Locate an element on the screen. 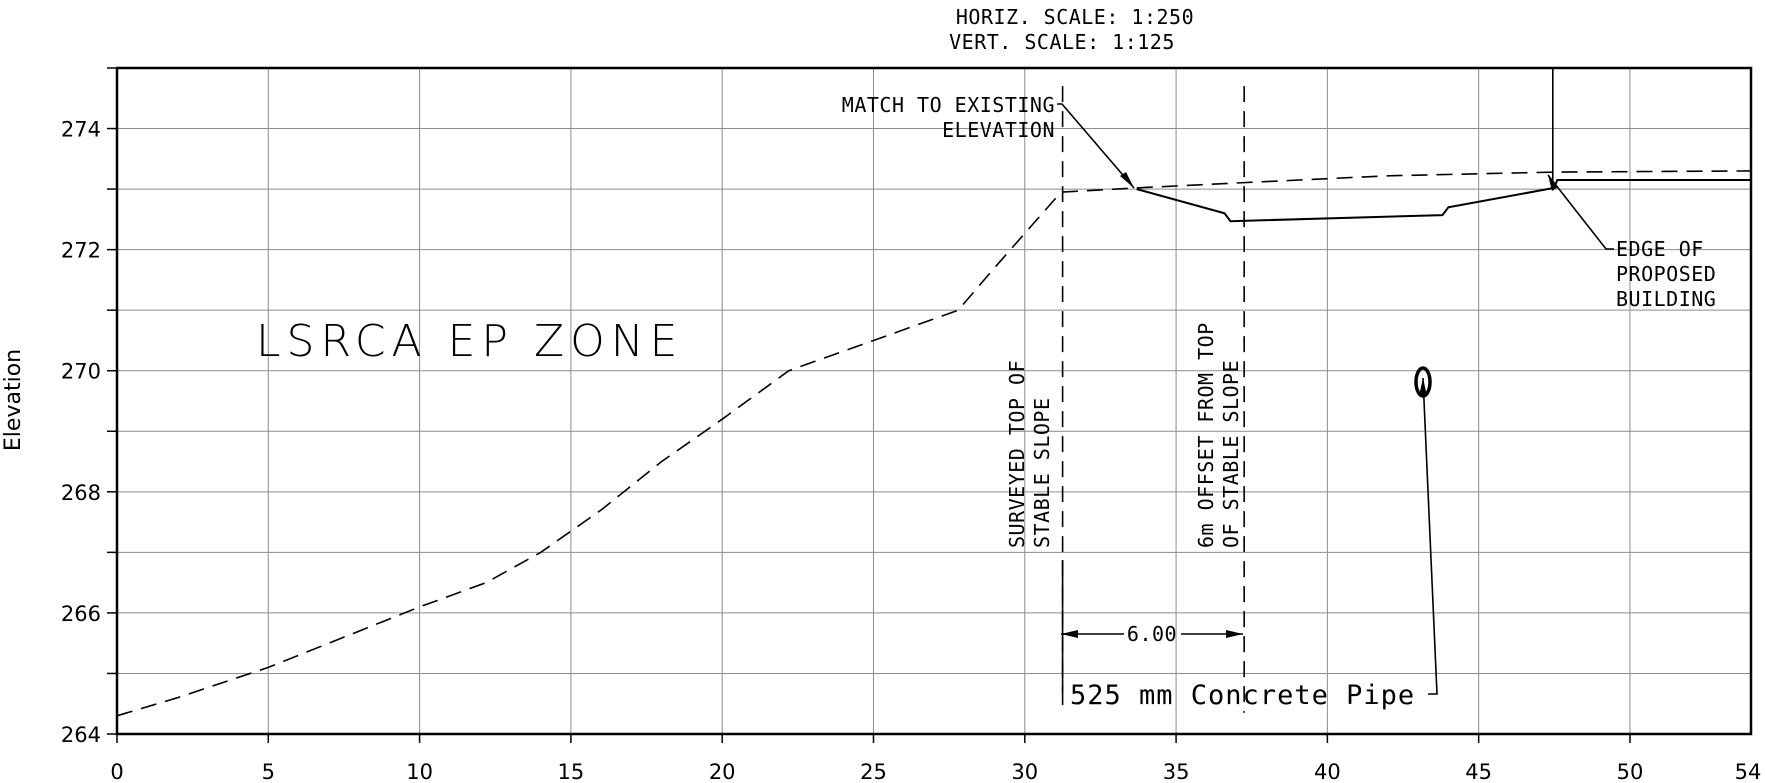  dimension-value: 6.00 is located at coordinates (1152, 634).